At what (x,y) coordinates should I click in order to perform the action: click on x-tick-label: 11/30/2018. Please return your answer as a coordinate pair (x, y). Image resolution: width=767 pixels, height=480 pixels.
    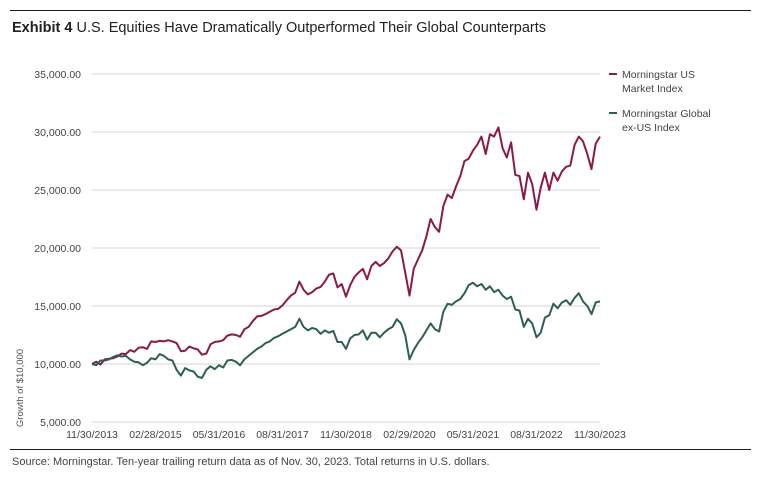
    Looking at the image, I should click on (346, 435).